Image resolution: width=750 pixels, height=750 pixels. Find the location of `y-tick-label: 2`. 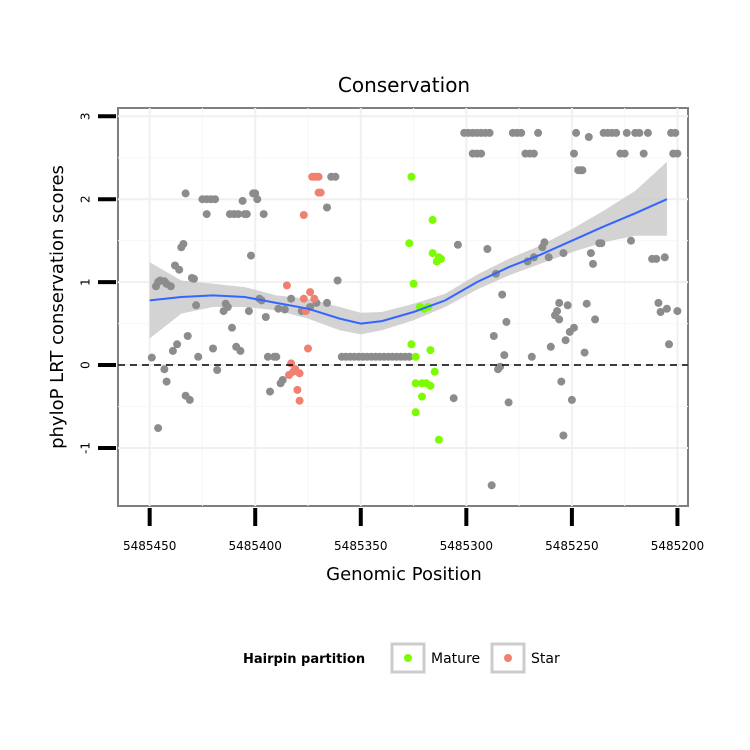

y-tick-label: 2 is located at coordinates (86, 199).